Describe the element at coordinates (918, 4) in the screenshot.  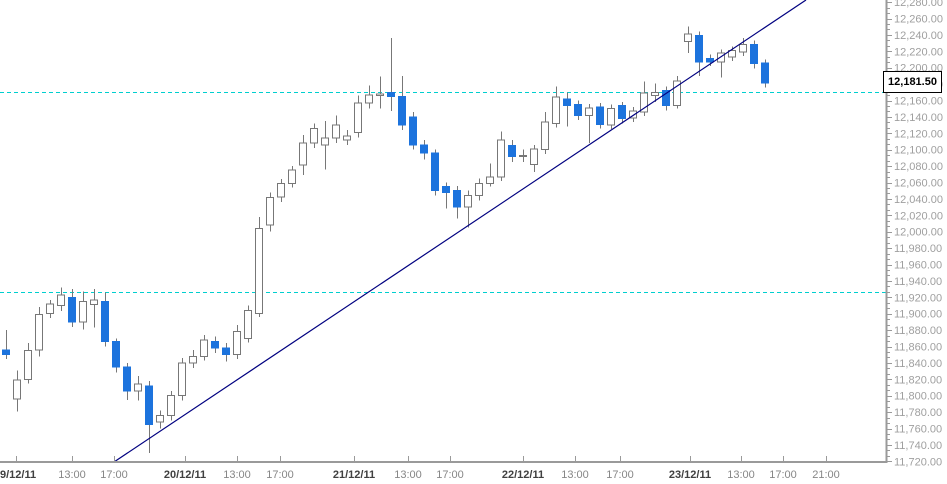
I see `price-axis-label: 12,280.00` at that location.